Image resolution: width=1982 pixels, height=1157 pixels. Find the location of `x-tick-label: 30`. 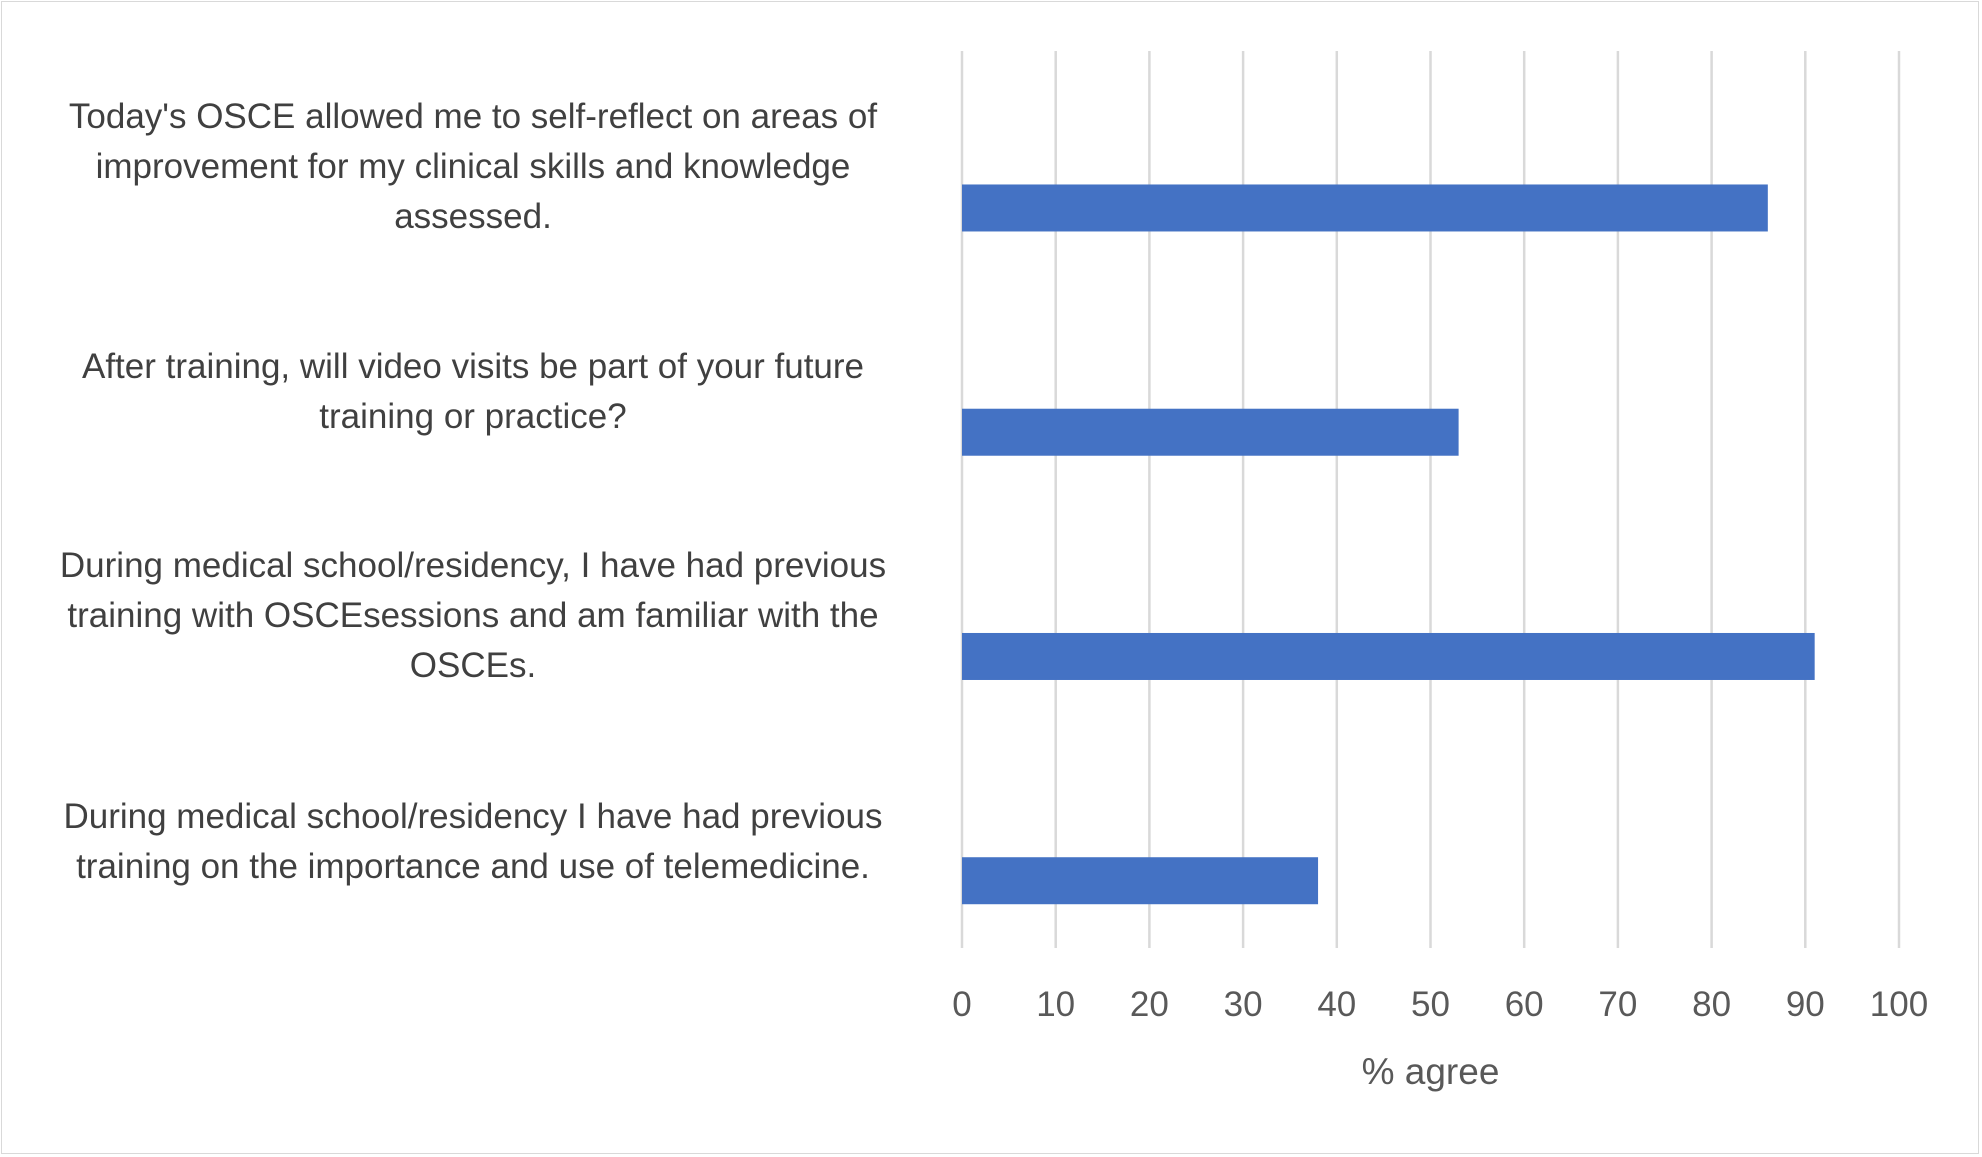

x-tick-label: 30 is located at coordinates (1243, 1004).